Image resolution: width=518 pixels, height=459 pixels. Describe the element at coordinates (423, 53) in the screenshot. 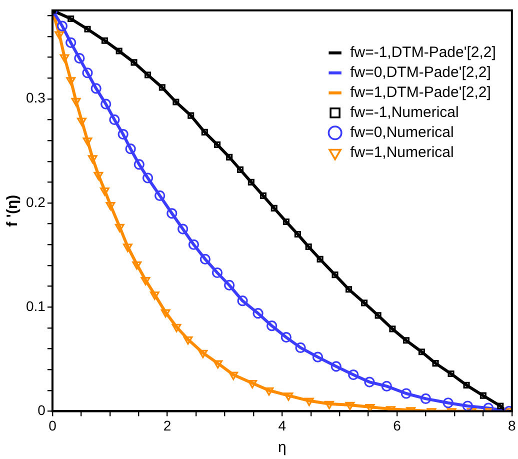

I see `legend-label: fw=-1,DTM-Pade'[2,2]` at that location.